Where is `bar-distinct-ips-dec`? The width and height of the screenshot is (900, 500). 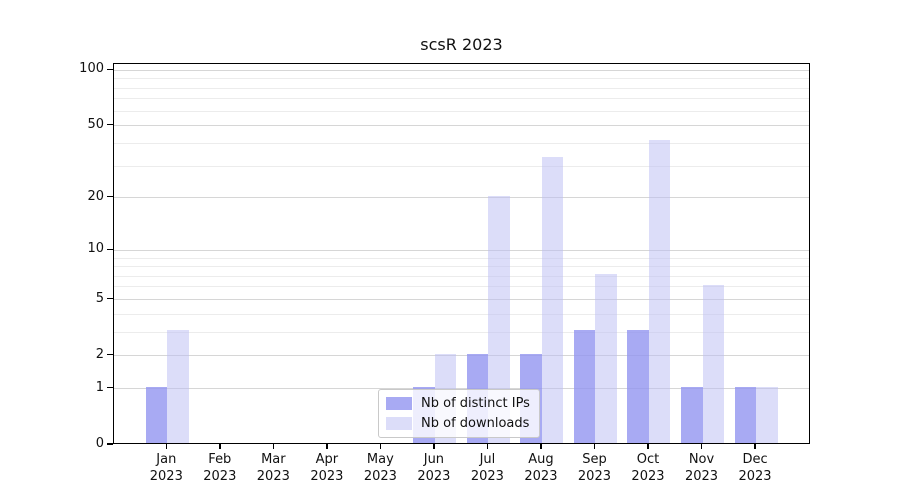 bar-distinct-ips-dec is located at coordinates (745, 414).